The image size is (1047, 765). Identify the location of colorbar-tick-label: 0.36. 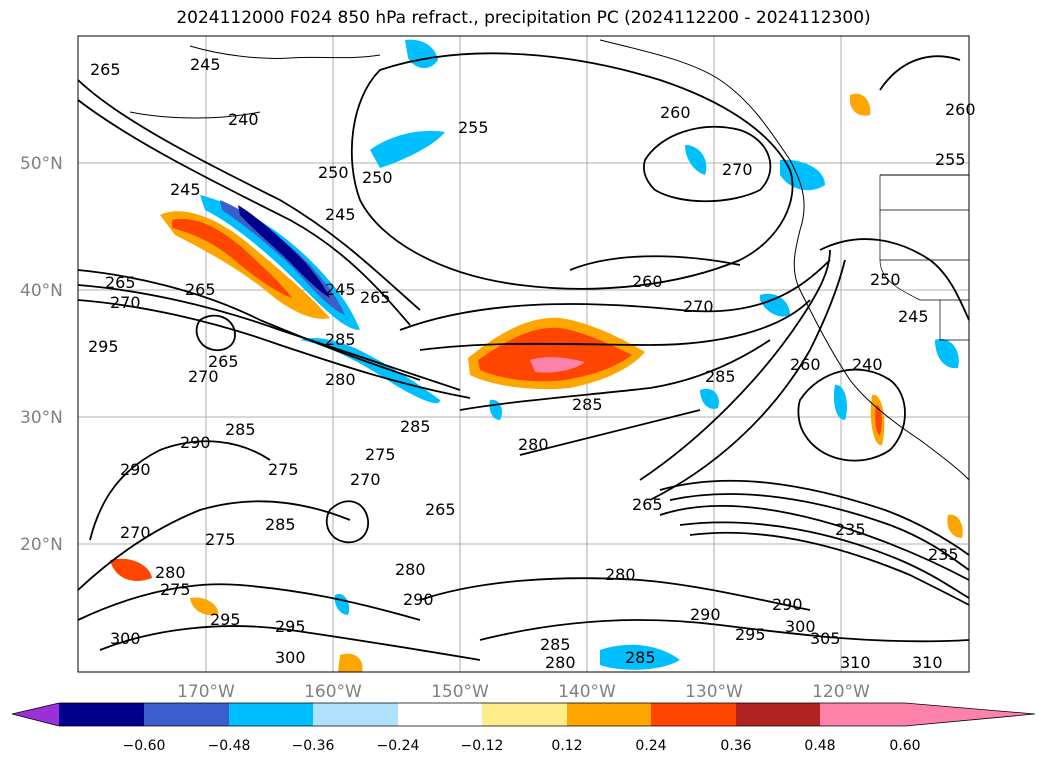
(735, 746).